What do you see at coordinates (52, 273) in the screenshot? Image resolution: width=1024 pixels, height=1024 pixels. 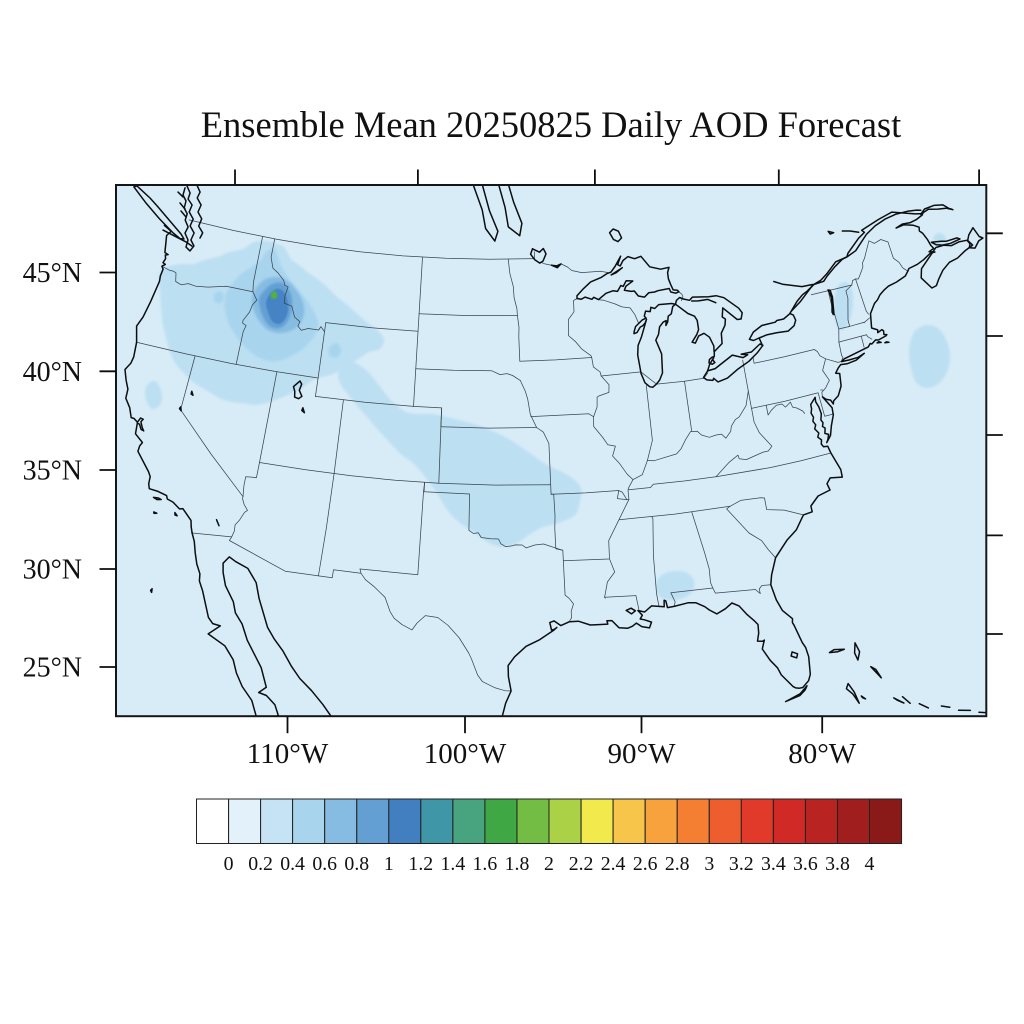 I see `svg-text: 45°N` at bounding box center [52, 273].